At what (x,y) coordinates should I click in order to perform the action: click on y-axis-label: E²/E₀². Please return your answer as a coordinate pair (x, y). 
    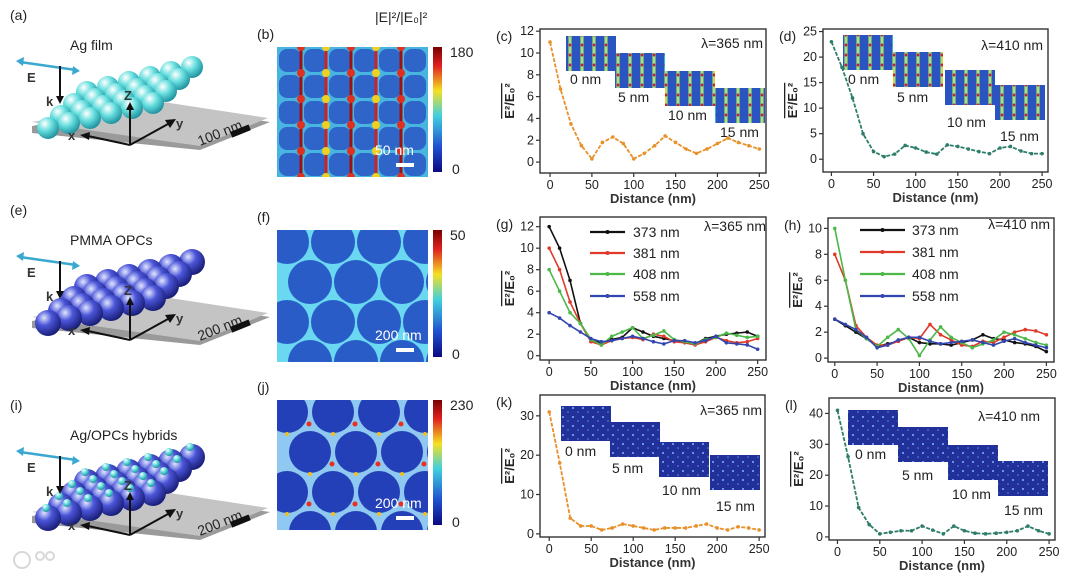
    Looking at the image, I should click on (797, 290).